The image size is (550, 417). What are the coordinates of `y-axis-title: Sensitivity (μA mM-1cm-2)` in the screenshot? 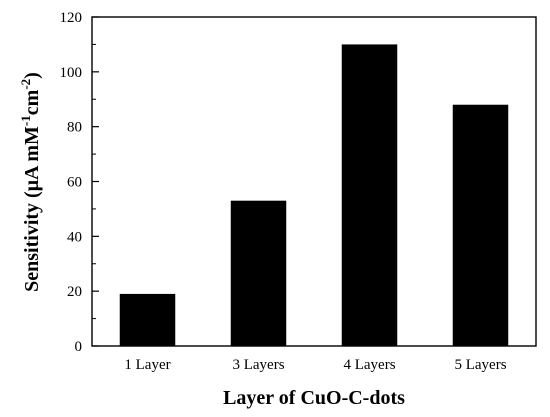 It's located at (30, 182).